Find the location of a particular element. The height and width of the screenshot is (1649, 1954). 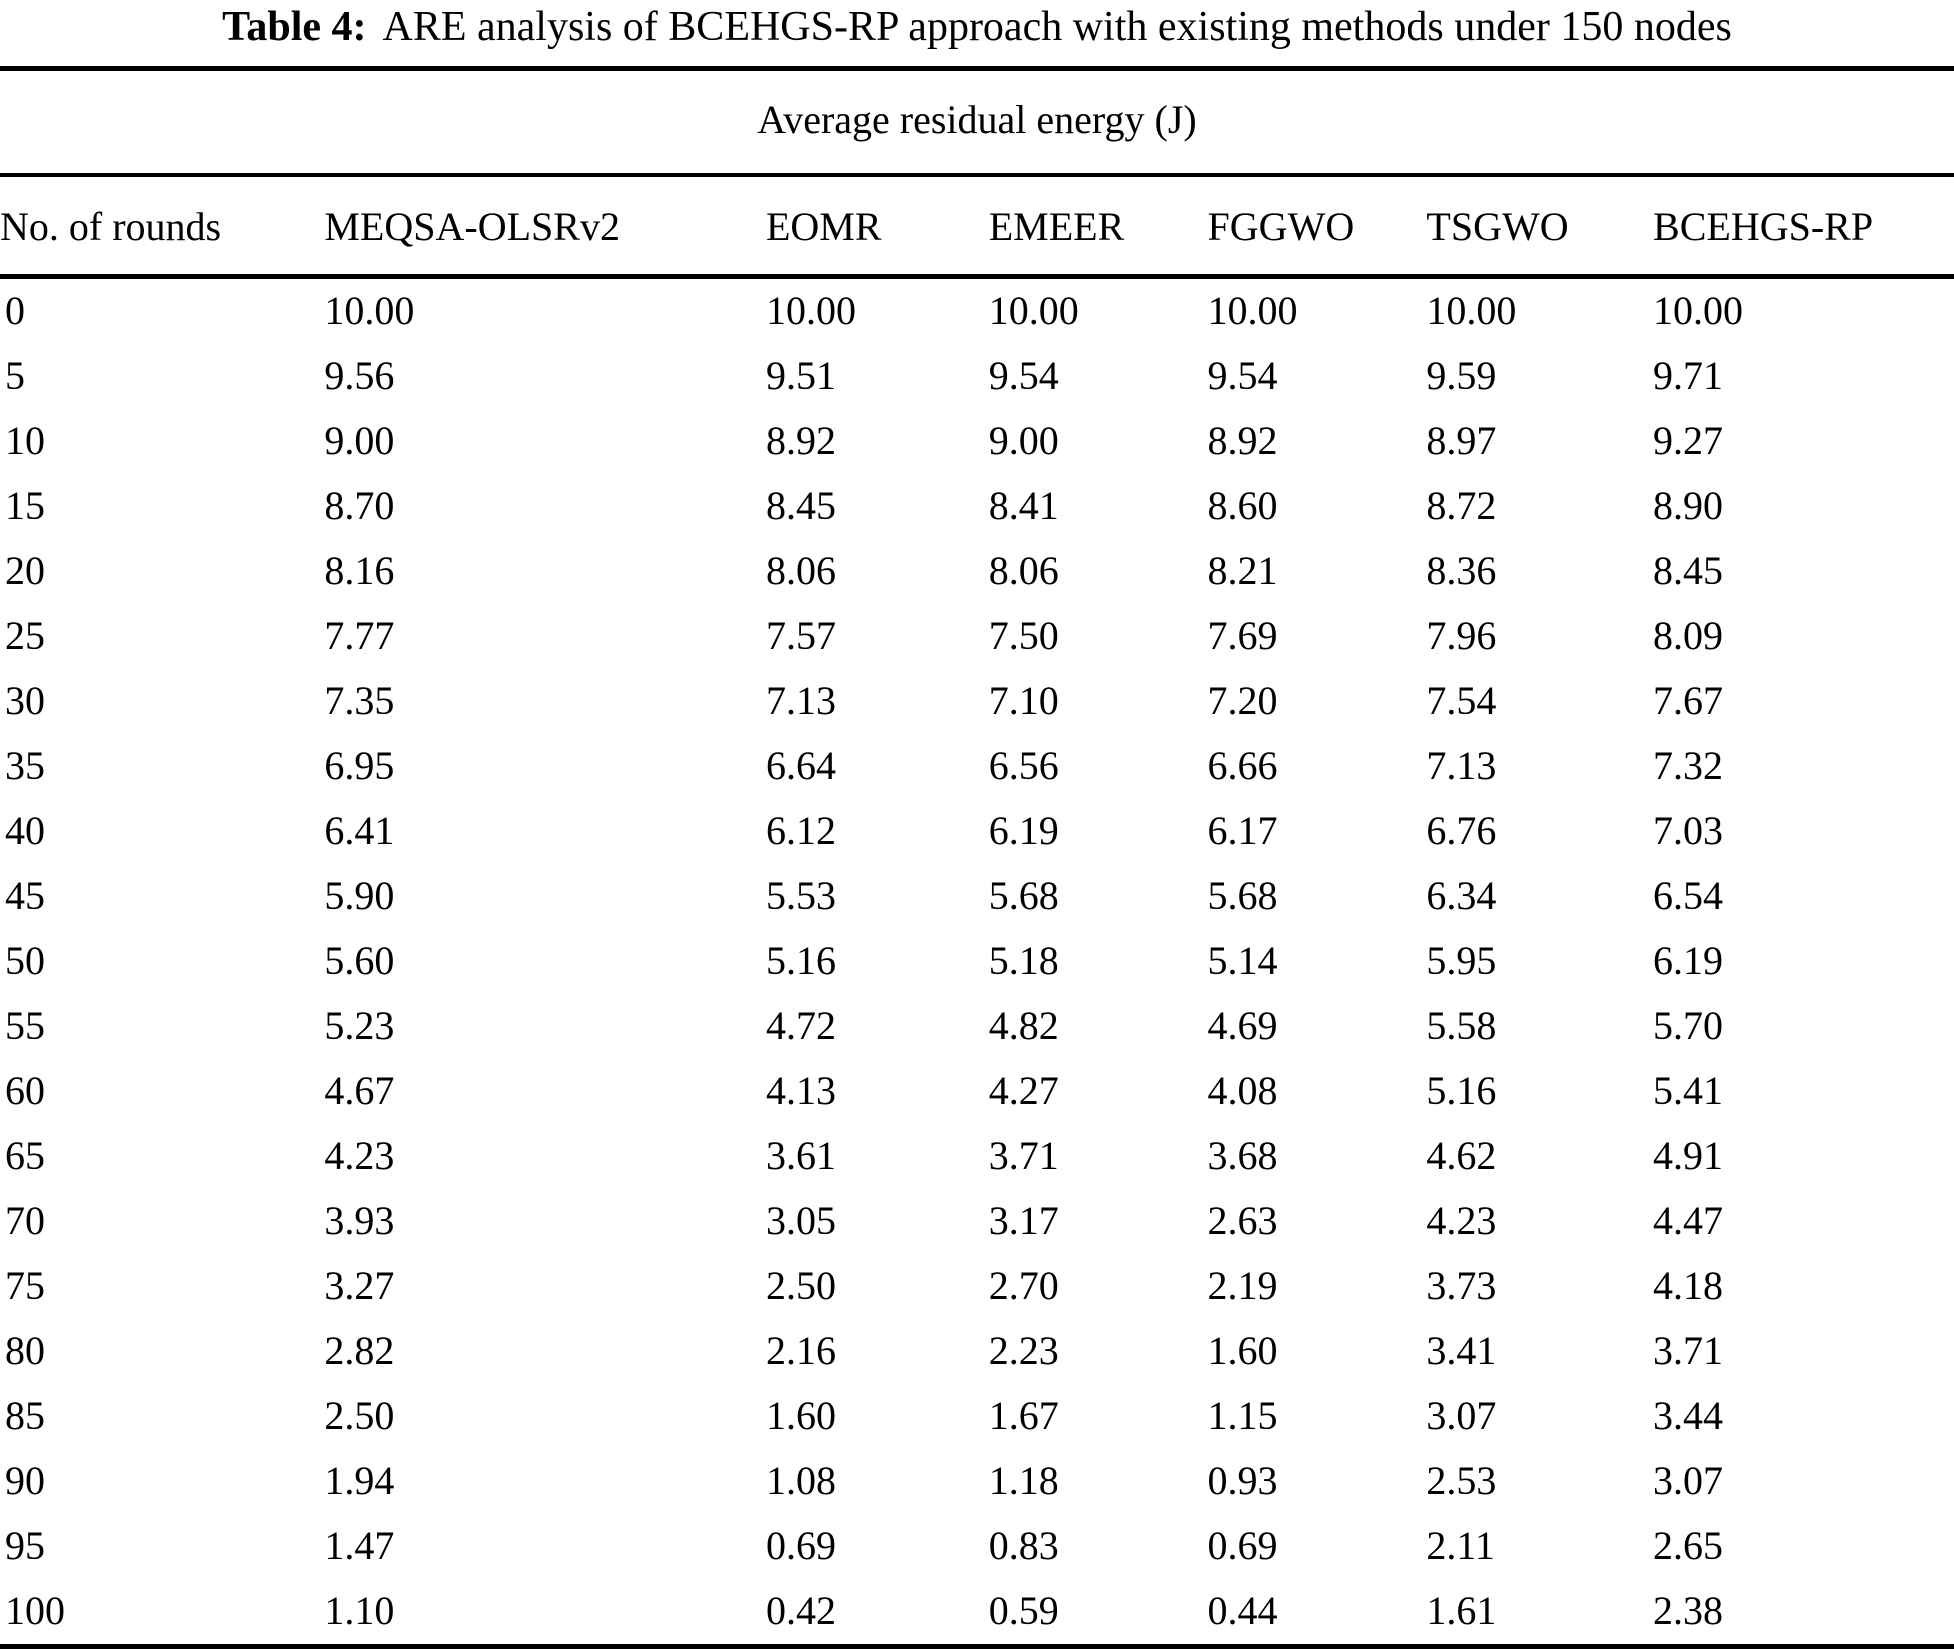

value-cell: 8.36 is located at coordinates (1461, 570).